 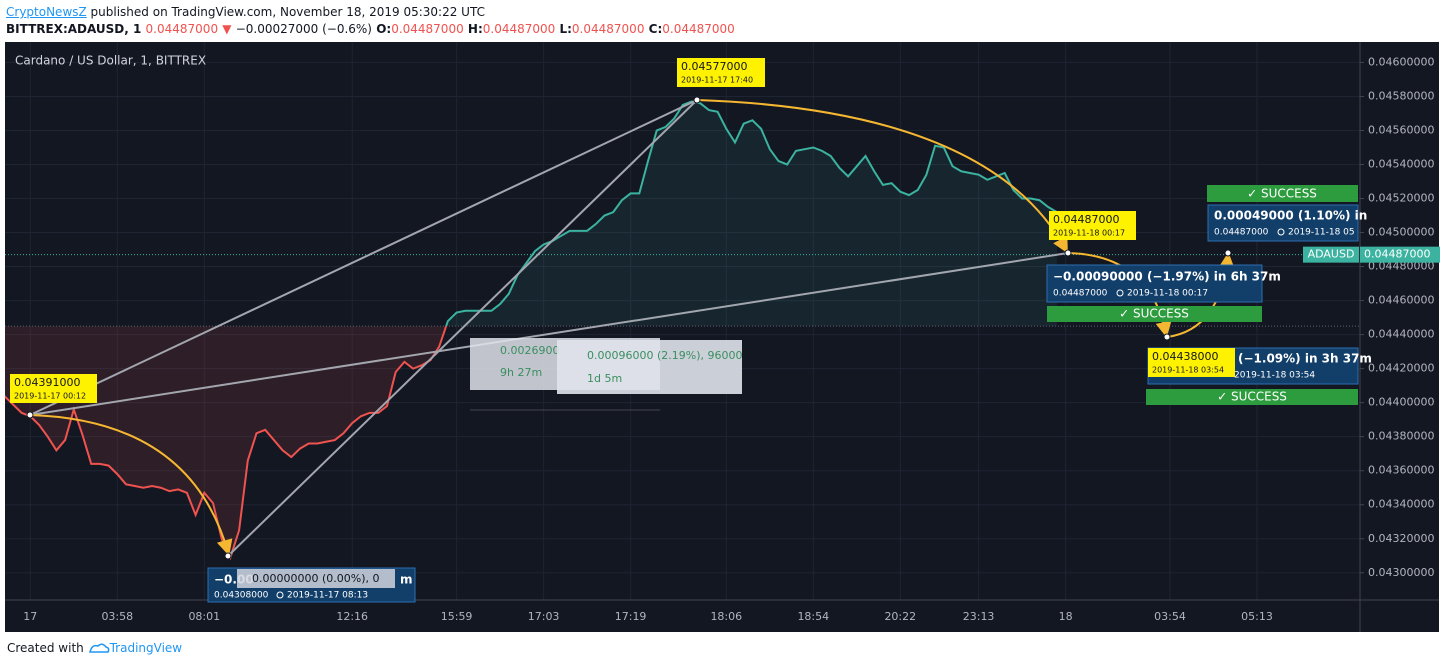 I want to click on point-time: 2019-11-17 00:12, so click(x=50, y=396).